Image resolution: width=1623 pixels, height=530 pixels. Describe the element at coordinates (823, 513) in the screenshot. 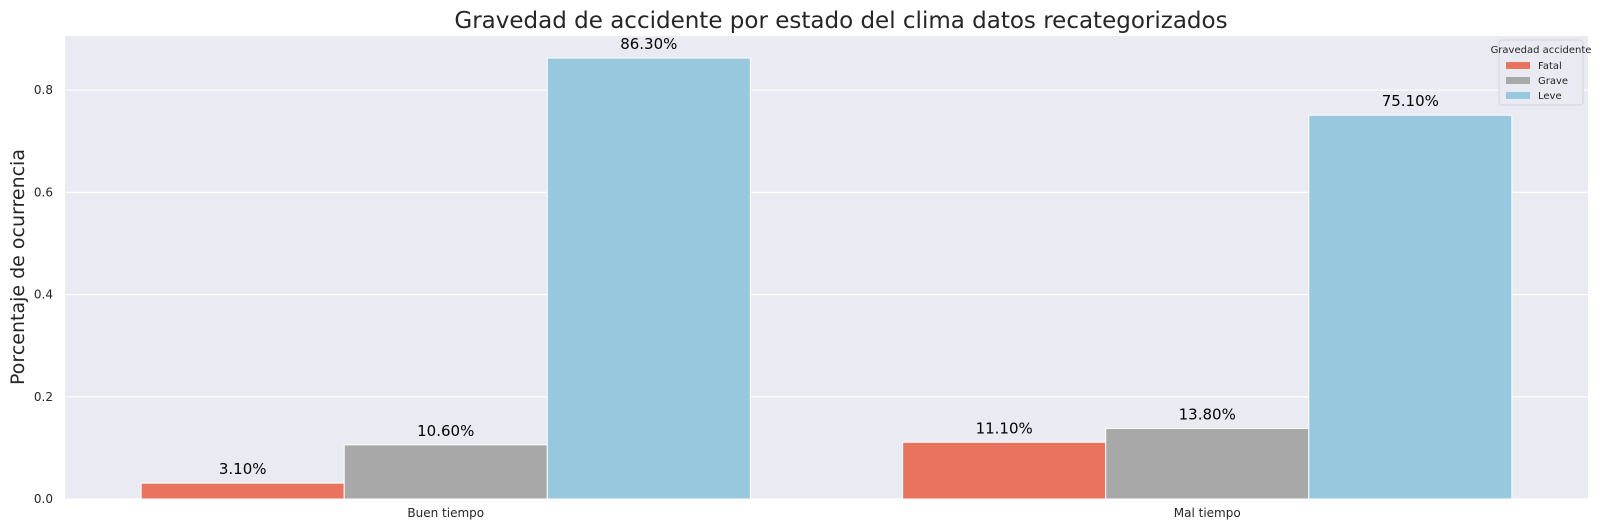

I see `x-axis-ticks: Buen tiempo Mal tiempo` at that location.